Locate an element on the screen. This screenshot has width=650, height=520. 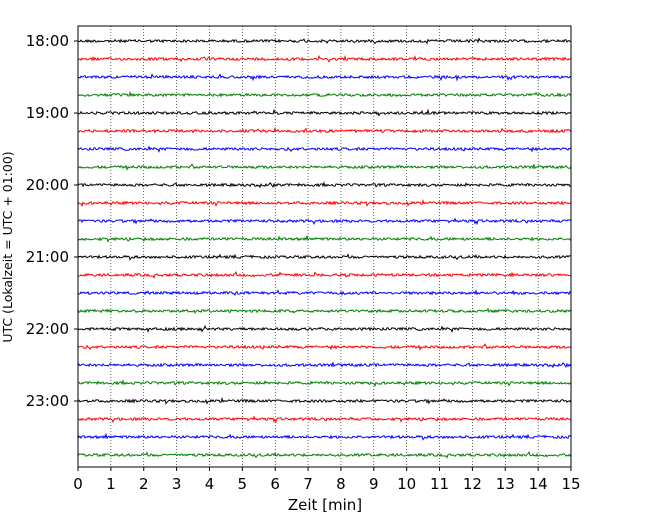
x-tick-label: 4 is located at coordinates (210, 484).